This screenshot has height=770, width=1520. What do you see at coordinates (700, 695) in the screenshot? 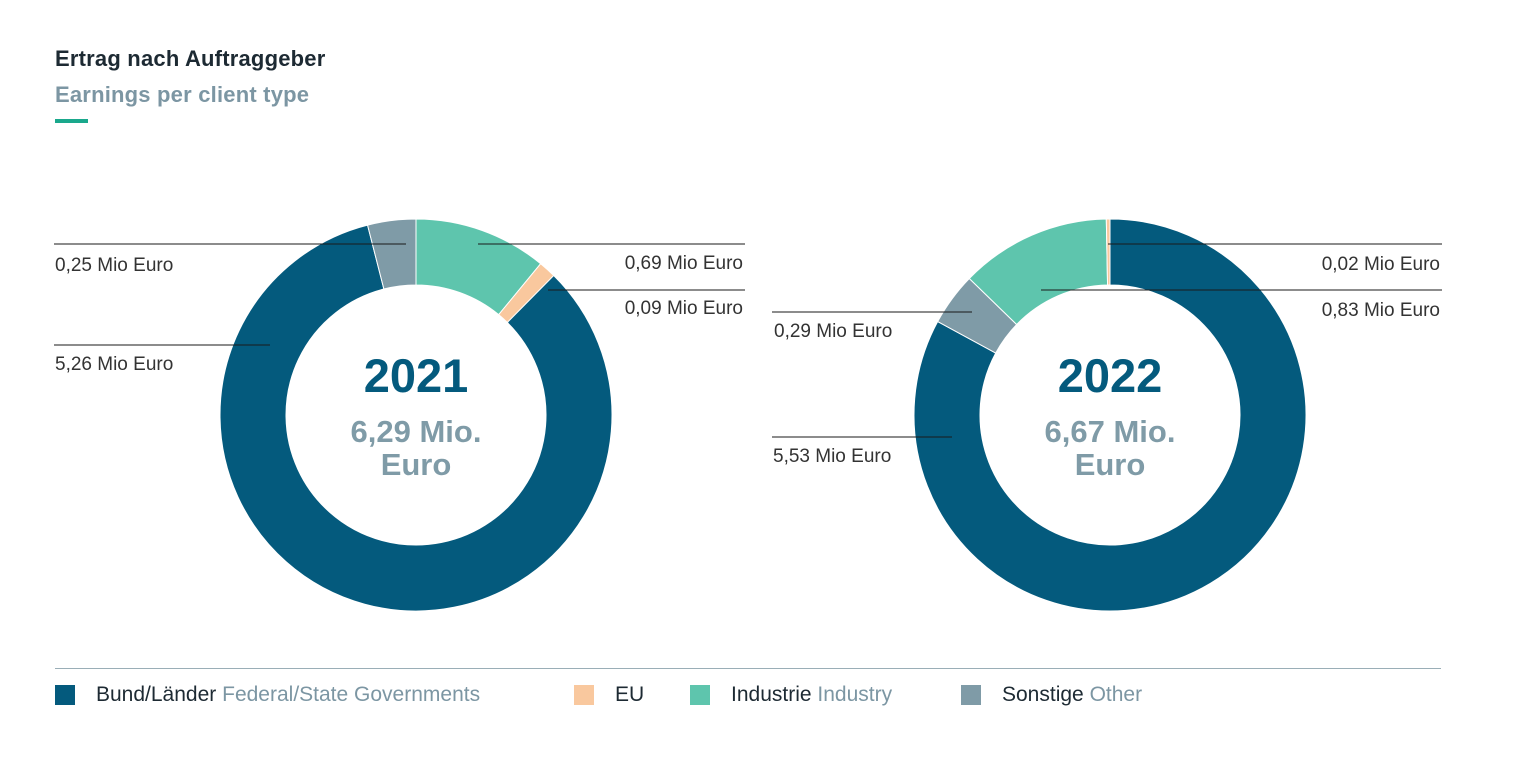
I see `legend-swatch-industrie` at bounding box center [700, 695].